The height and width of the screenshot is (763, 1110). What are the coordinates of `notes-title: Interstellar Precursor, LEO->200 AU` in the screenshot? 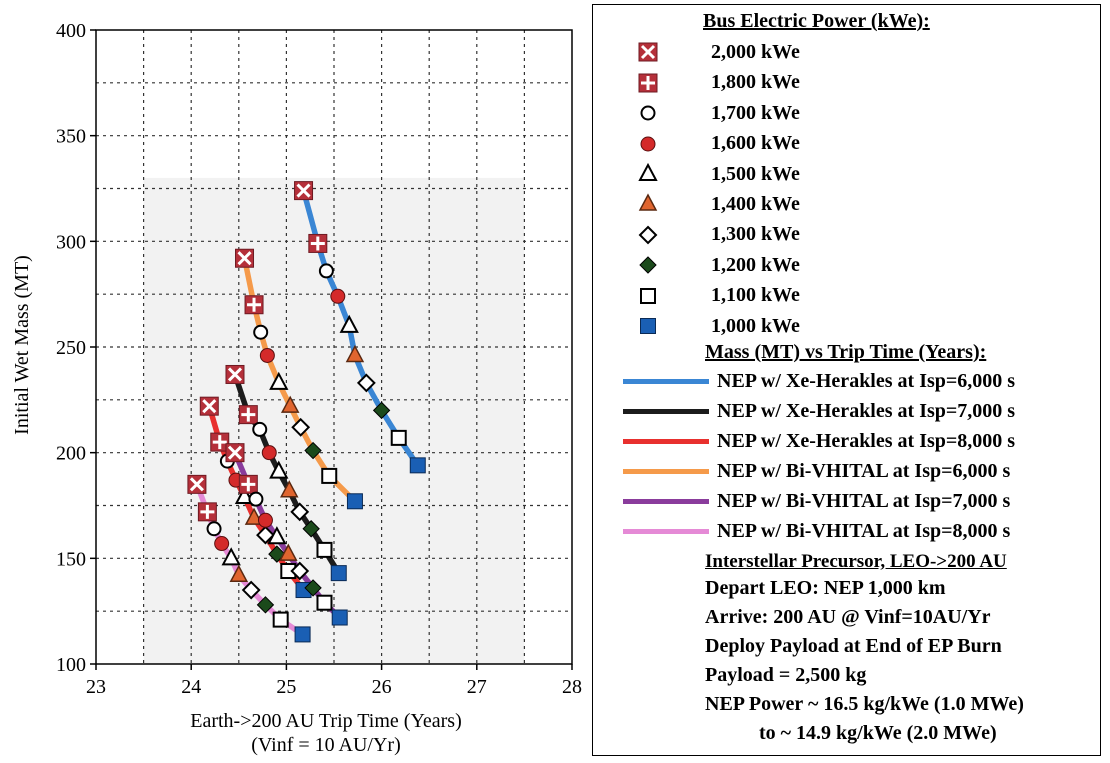 It's located at (856, 561).